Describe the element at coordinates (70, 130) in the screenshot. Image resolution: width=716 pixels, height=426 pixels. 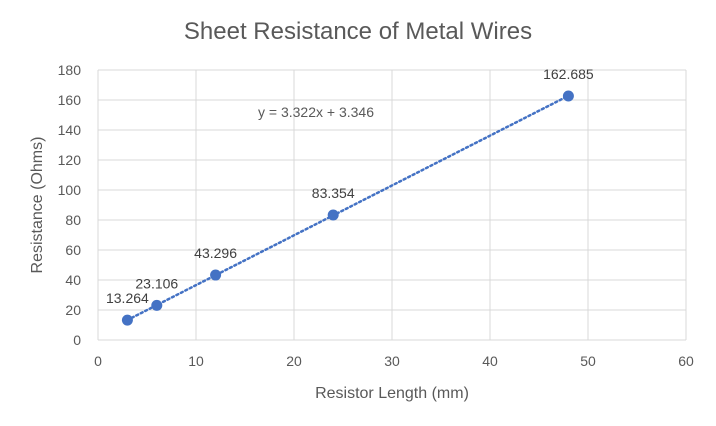
I see `y-tick-label: 140` at that location.